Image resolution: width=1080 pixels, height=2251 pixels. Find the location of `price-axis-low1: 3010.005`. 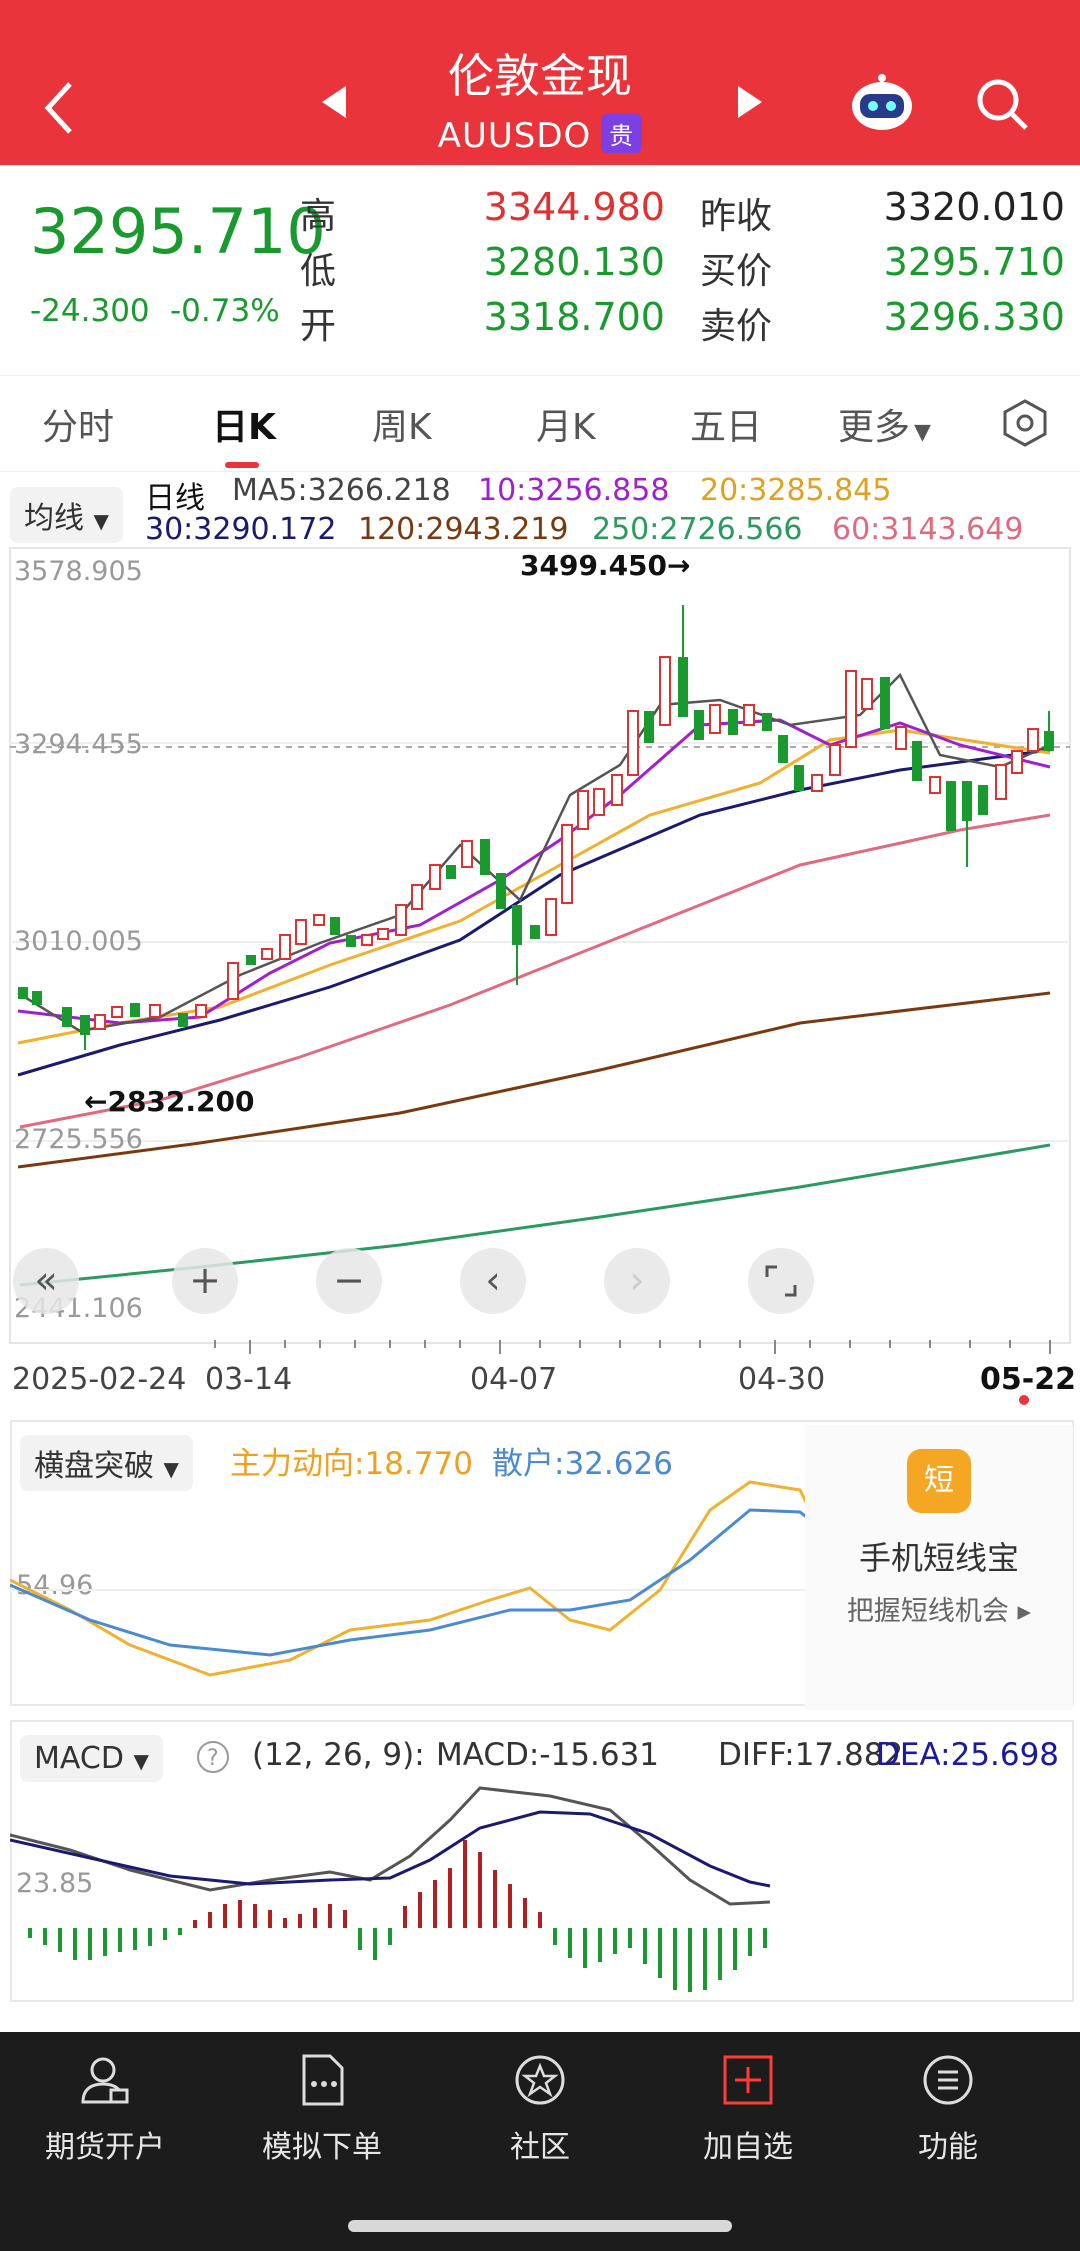

price-axis-low1: 3010.005 is located at coordinates (78, 941).